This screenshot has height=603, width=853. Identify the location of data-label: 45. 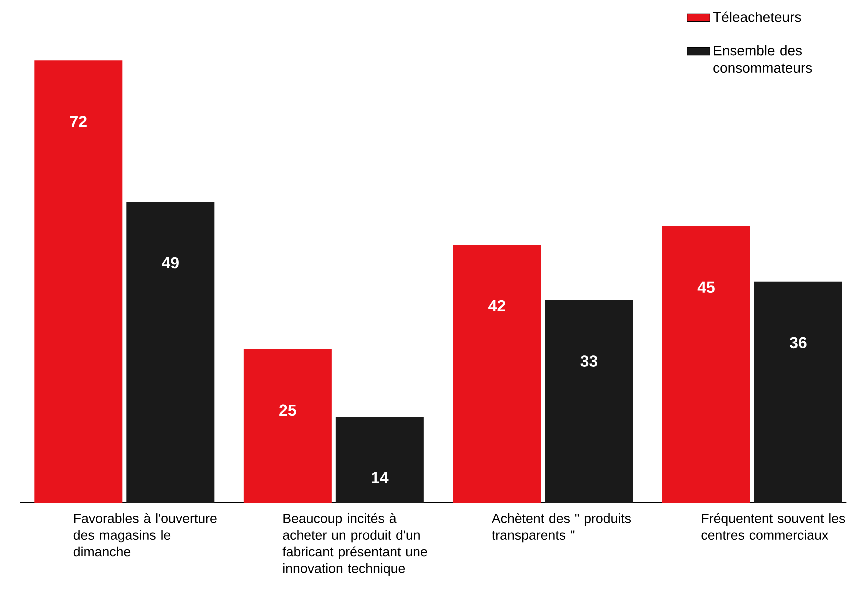
(706, 288).